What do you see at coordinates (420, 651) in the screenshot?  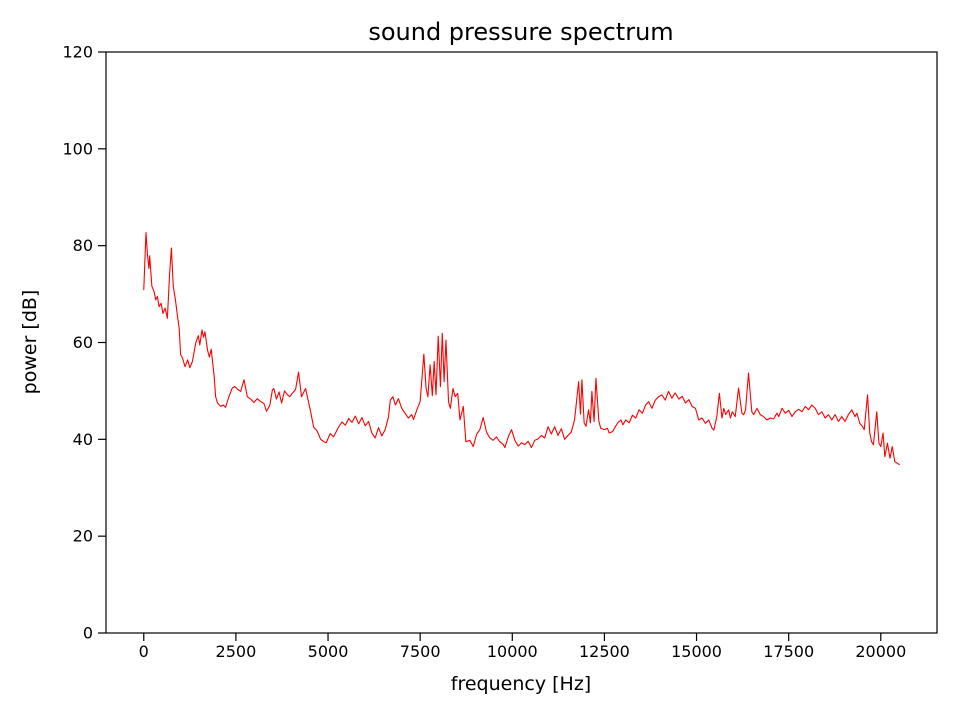 I see `x-tick-label: 7500` at bounding box center [420, 651].